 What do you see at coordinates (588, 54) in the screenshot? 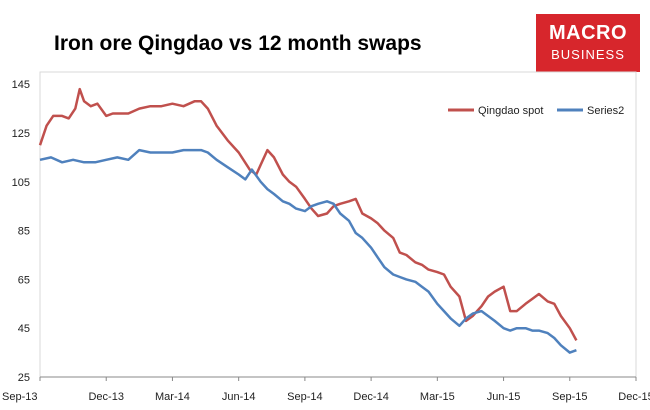
I see `logo-line2: BUSINESS` at bounding box center [588, 54].